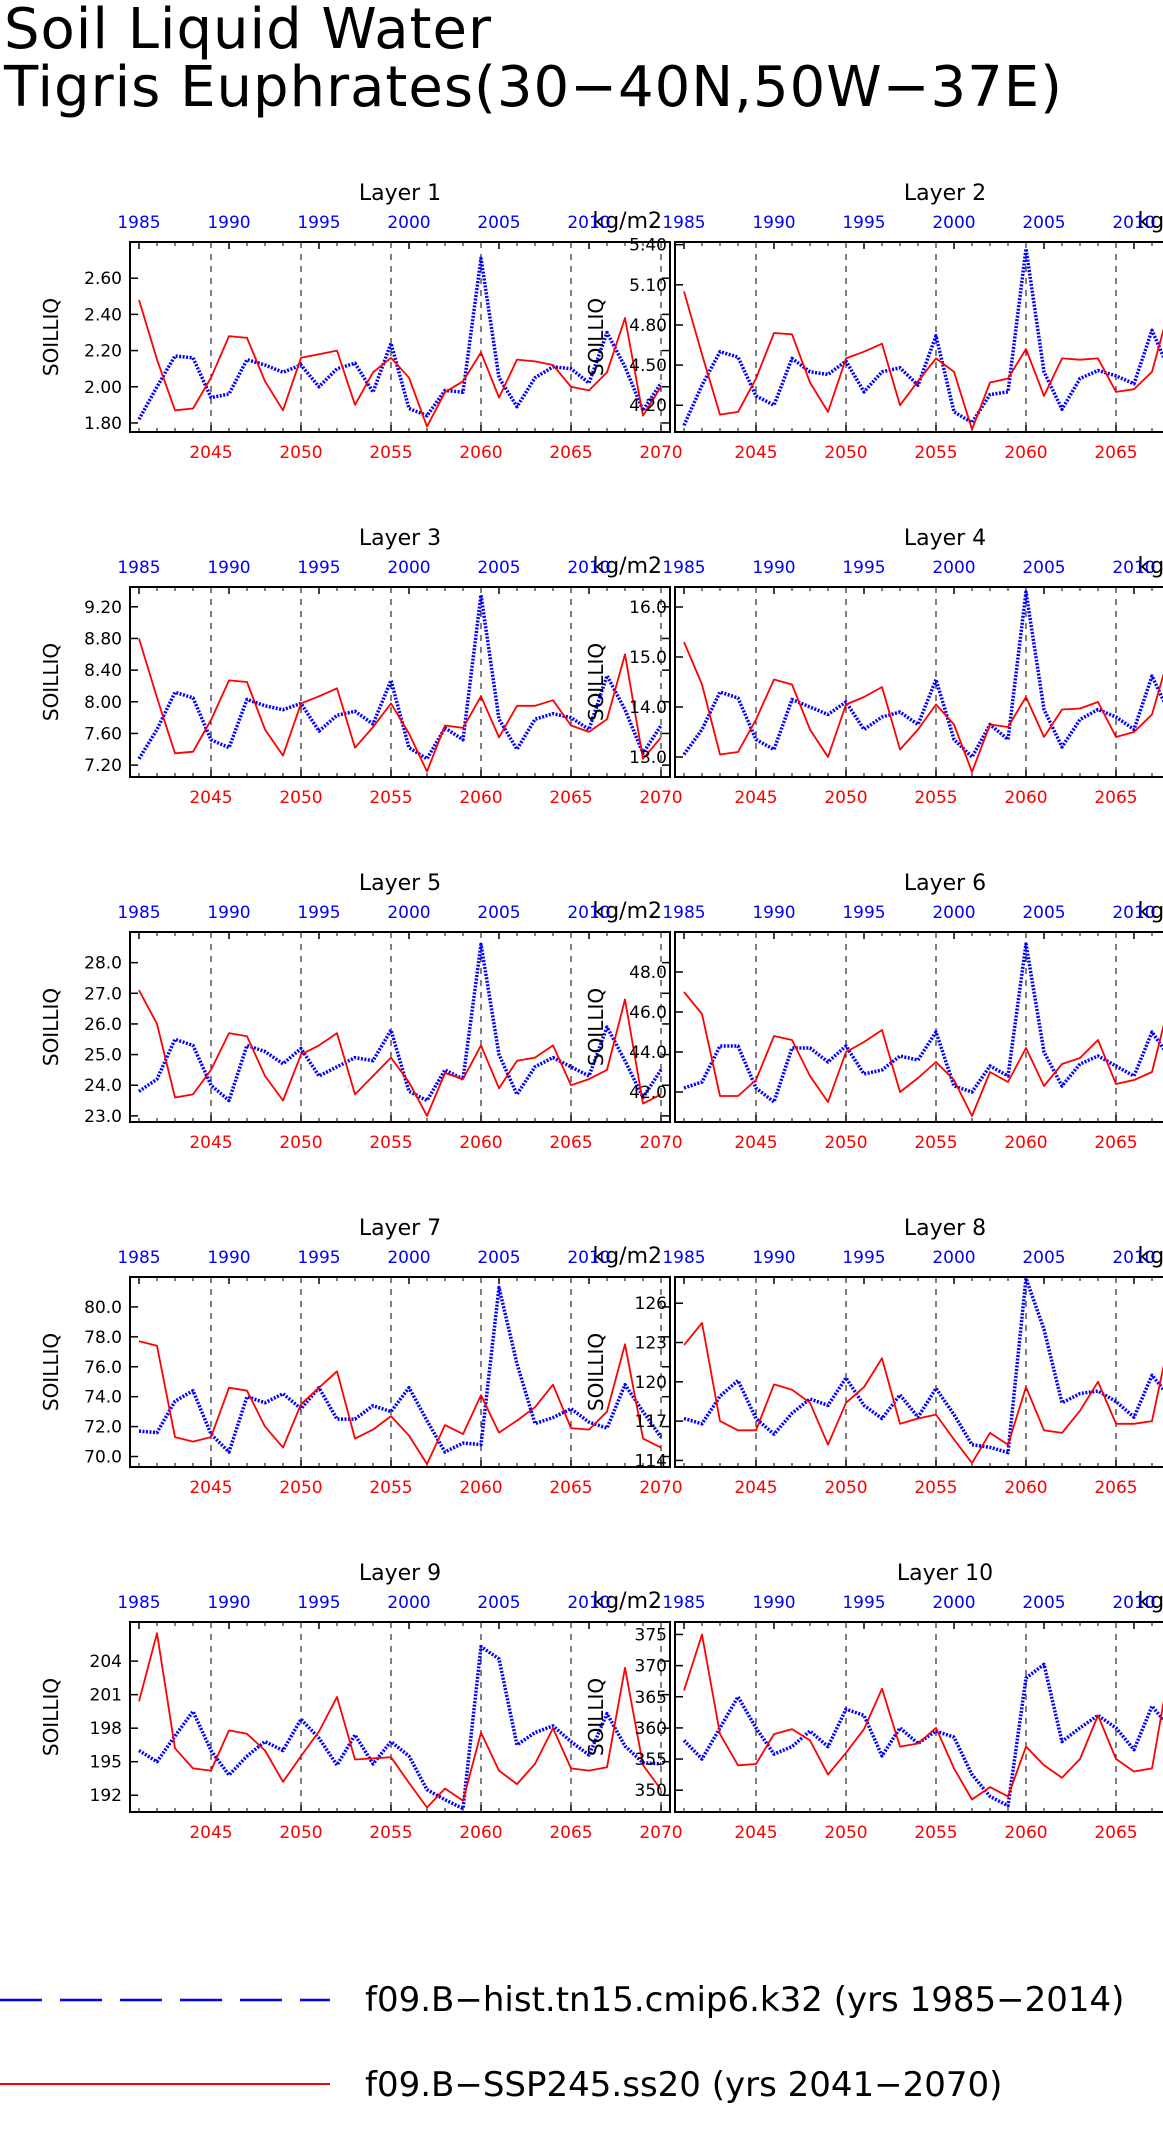  I want to click on y-tick-label: 201, so click(106, 1696).